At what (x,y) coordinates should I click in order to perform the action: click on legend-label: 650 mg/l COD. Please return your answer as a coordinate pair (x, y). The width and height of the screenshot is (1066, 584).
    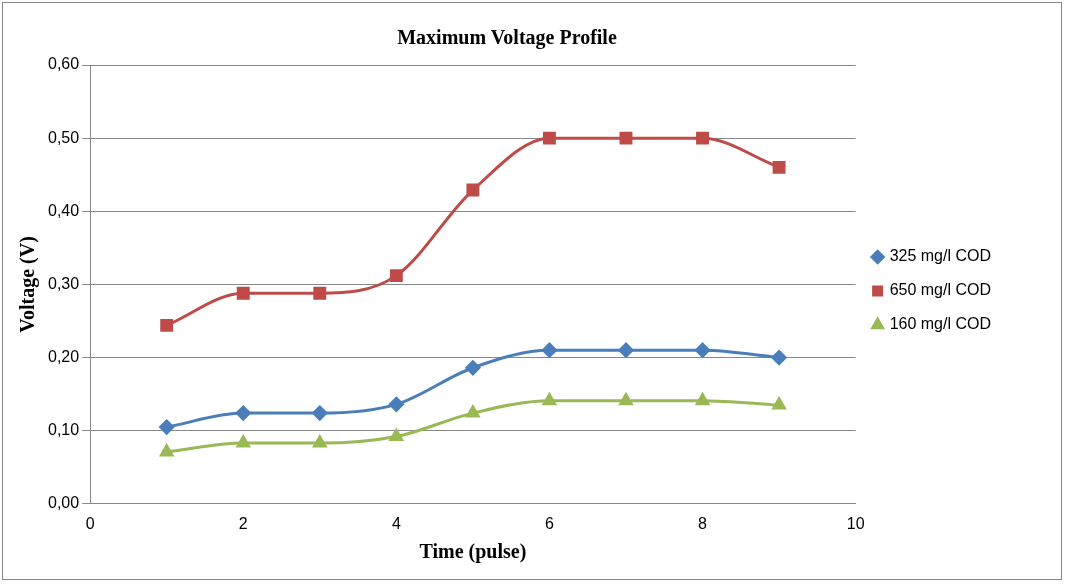
    Looking at the image, I should click on (940, 290).